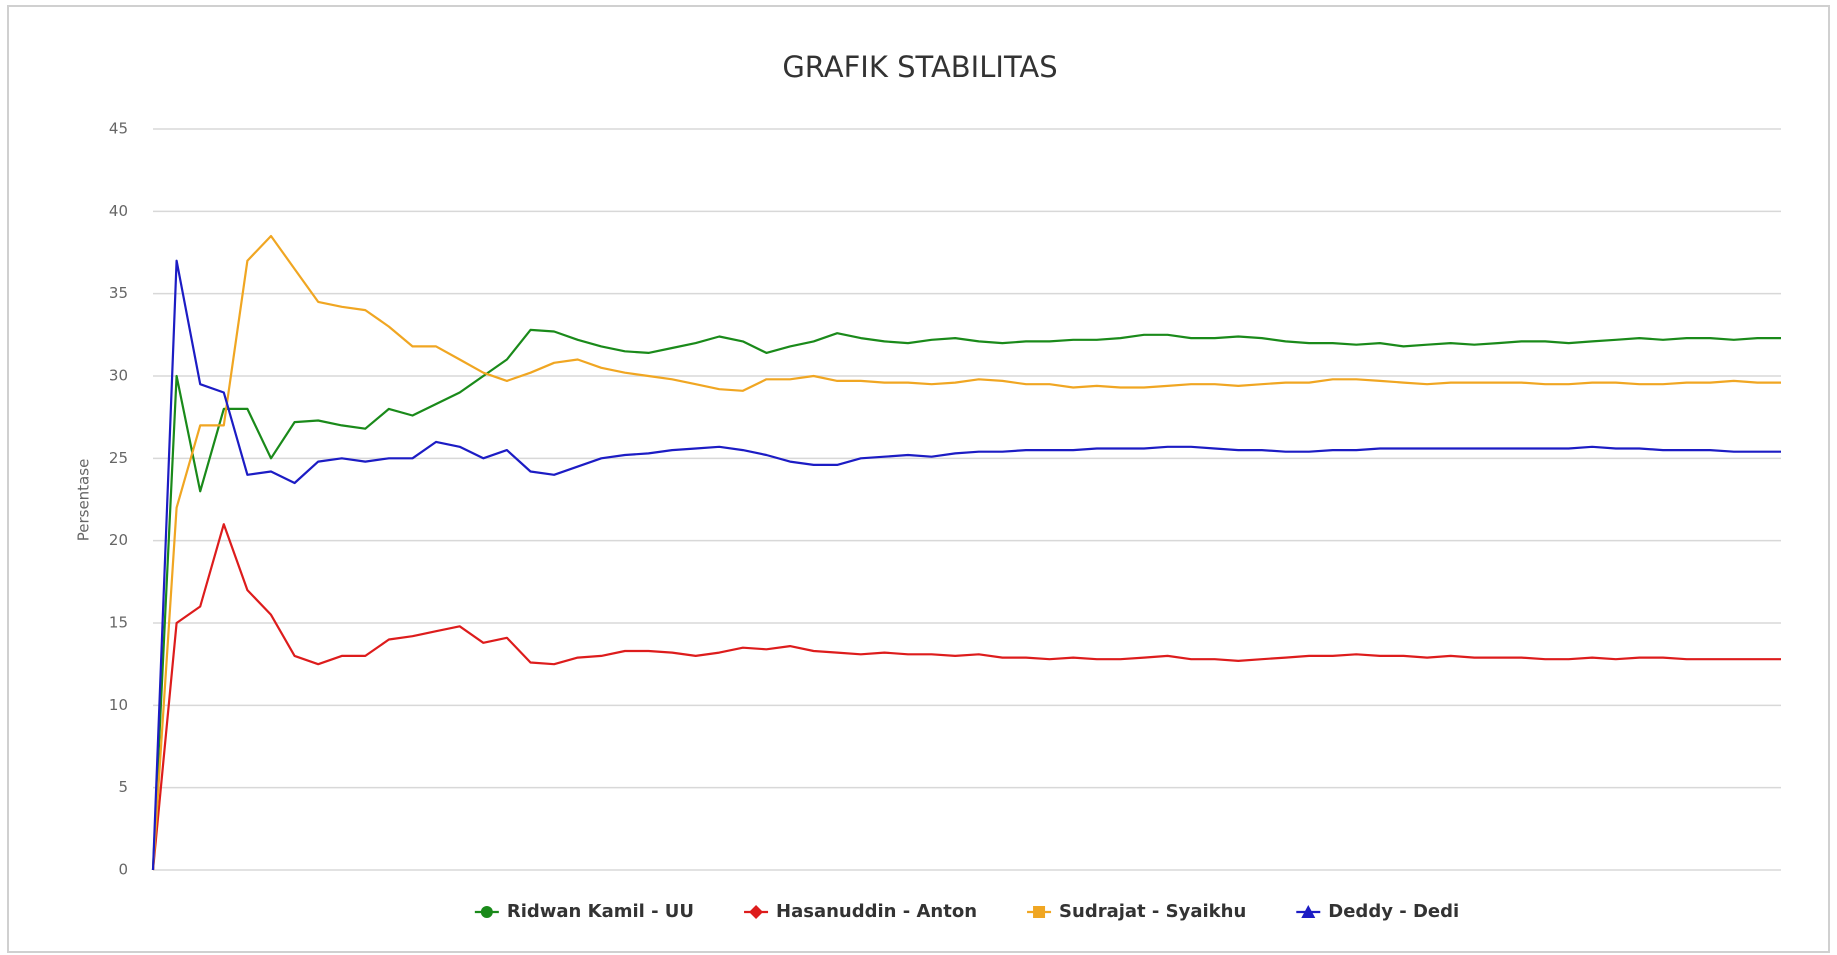 This screenshot has height=955, width=1837. What do you see at coordinates (876, 911) in the screenshot?
I see `legend-label: Hasanuddin - Anton` at bounding box center [876, 911].